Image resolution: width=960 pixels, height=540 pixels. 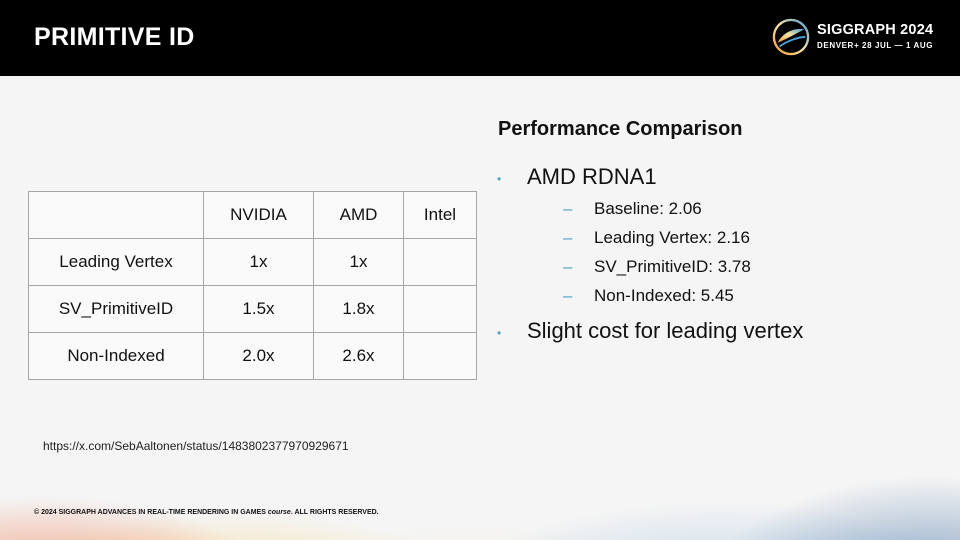 I want to click on table-header-cell, so click(x=116, y=215).